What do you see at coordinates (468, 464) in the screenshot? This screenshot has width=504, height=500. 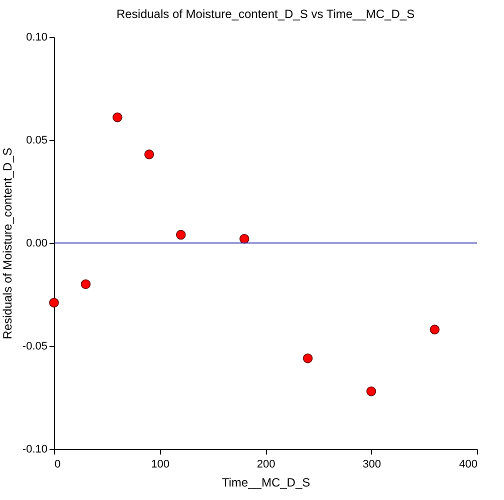 I see `x-tick-label: 400` at bounding box center [468, 464].